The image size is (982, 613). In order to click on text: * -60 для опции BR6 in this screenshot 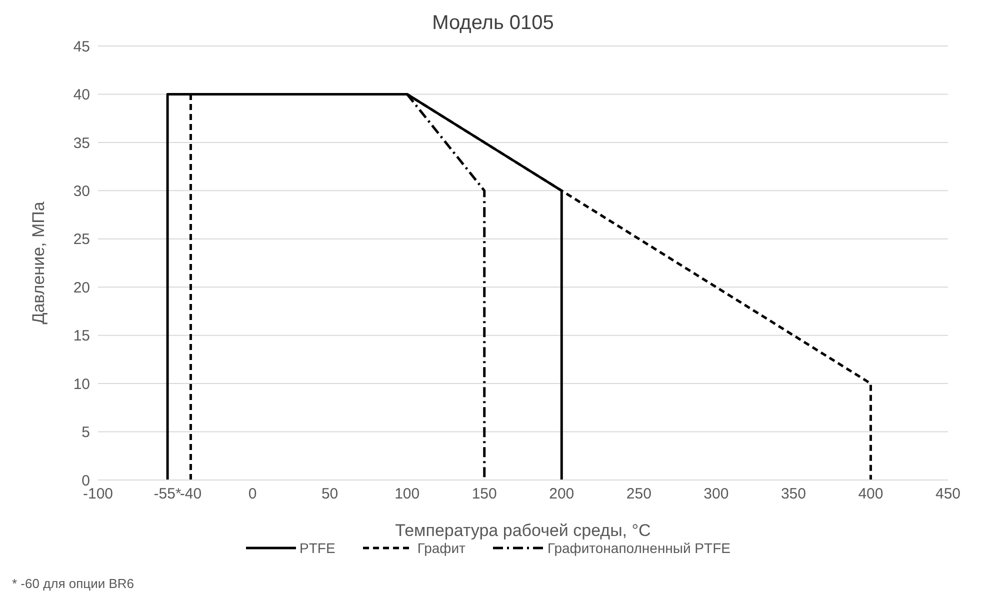, I will do `click(73, 583)`.